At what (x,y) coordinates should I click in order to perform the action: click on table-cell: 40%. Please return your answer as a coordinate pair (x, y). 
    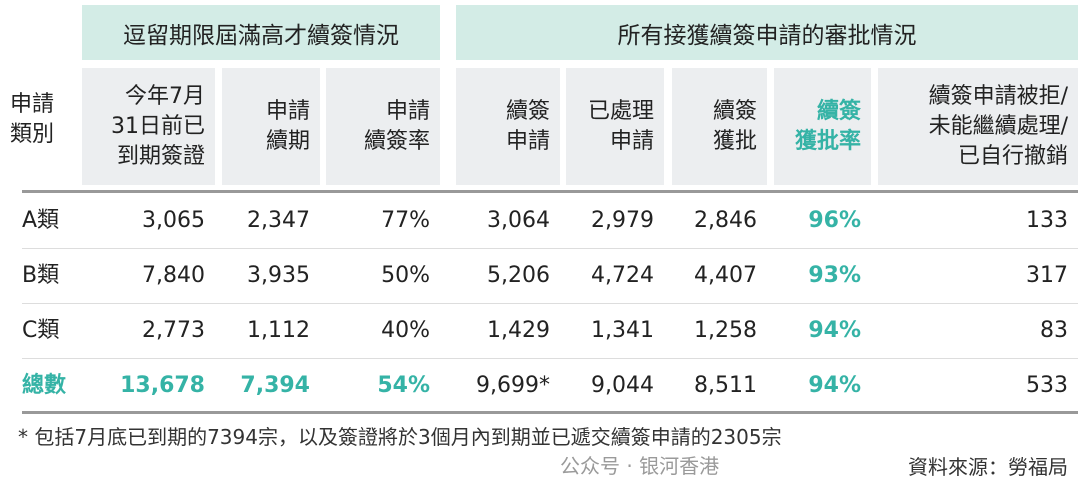
    Looking at the image, I should click on (405, 330).